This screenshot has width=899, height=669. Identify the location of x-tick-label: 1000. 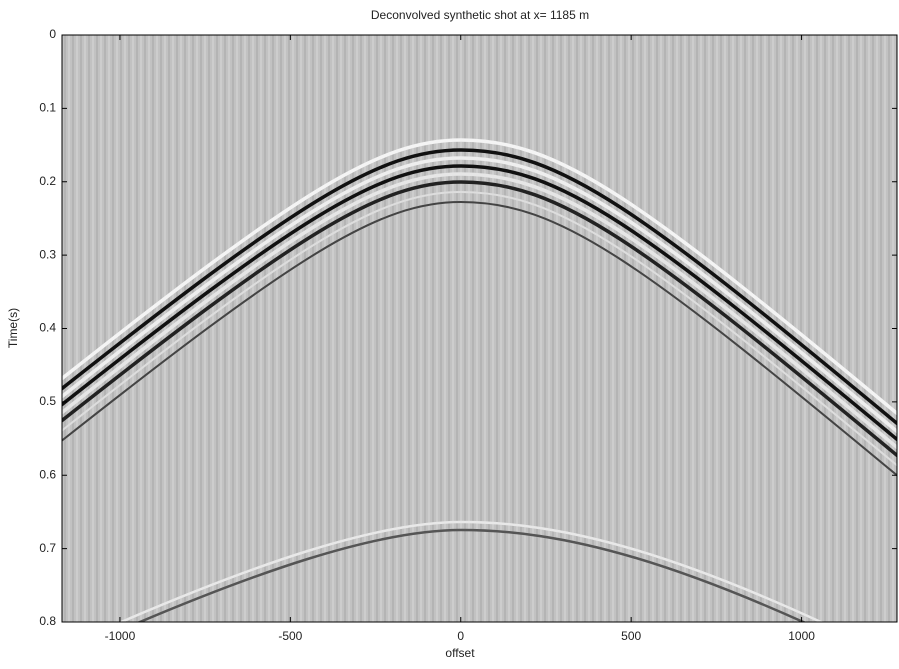
(801, 636).